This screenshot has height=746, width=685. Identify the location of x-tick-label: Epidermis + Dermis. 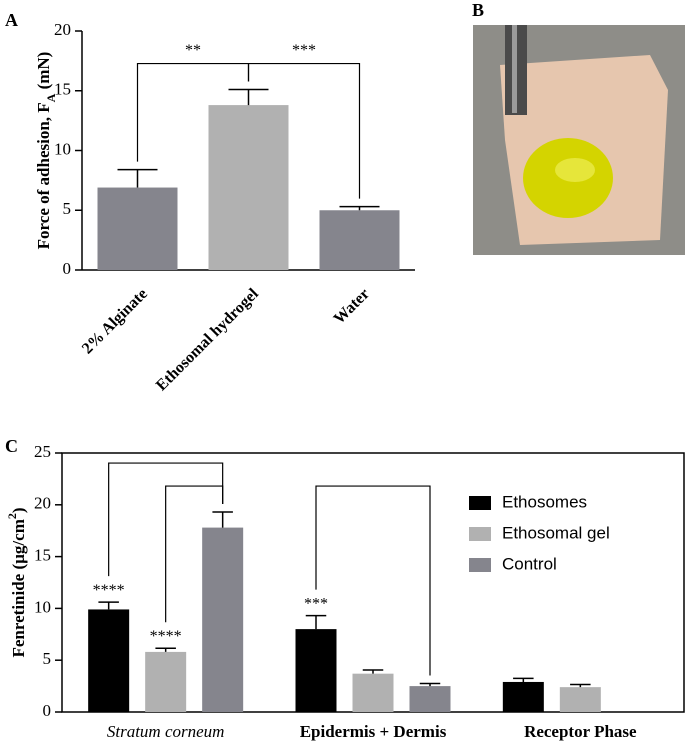
(373, 731).